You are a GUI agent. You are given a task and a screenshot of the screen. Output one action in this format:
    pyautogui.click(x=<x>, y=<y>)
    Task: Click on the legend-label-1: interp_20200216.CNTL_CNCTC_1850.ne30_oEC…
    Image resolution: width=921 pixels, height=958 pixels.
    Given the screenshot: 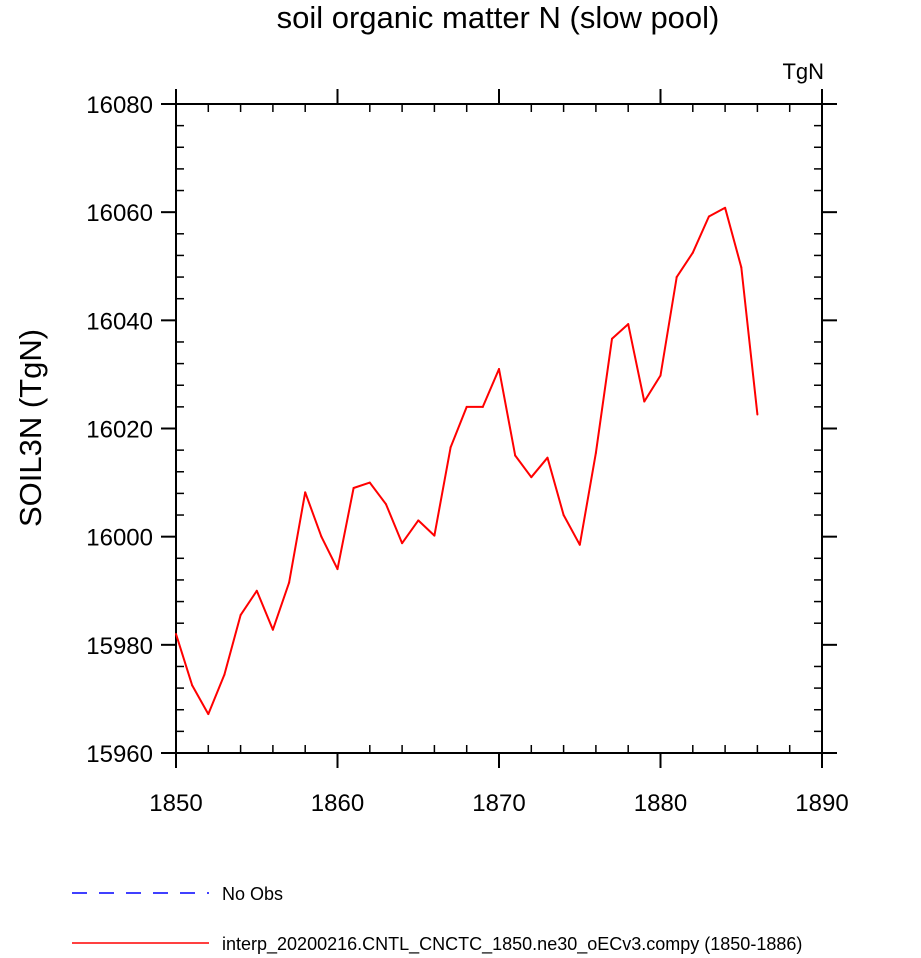 What is the action you would take?
    pyautogui.click(x=512, y=944)
    